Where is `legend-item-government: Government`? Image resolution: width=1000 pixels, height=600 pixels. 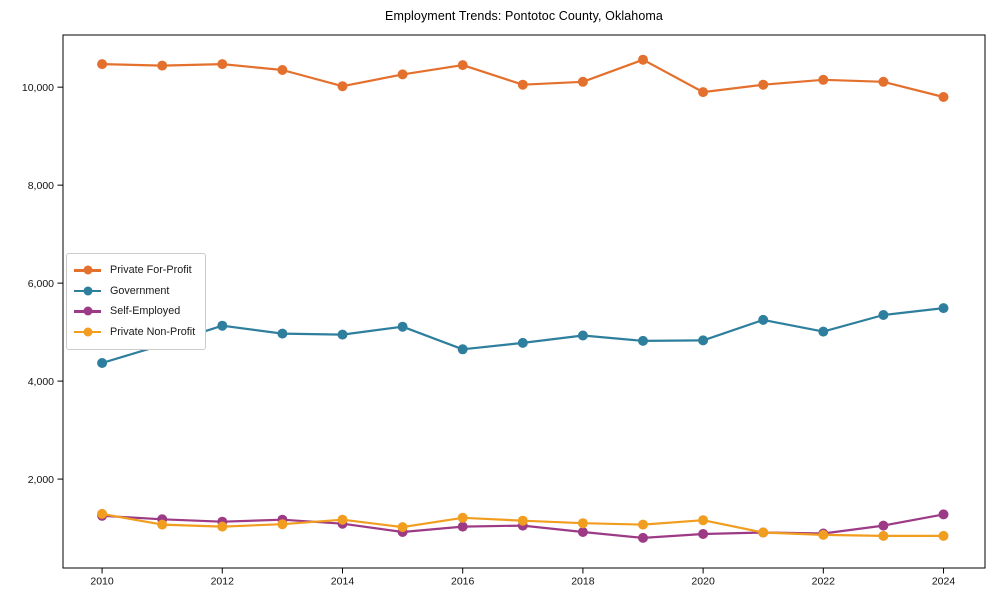
legend-item-government: Government is located at coordinates (134, 291).